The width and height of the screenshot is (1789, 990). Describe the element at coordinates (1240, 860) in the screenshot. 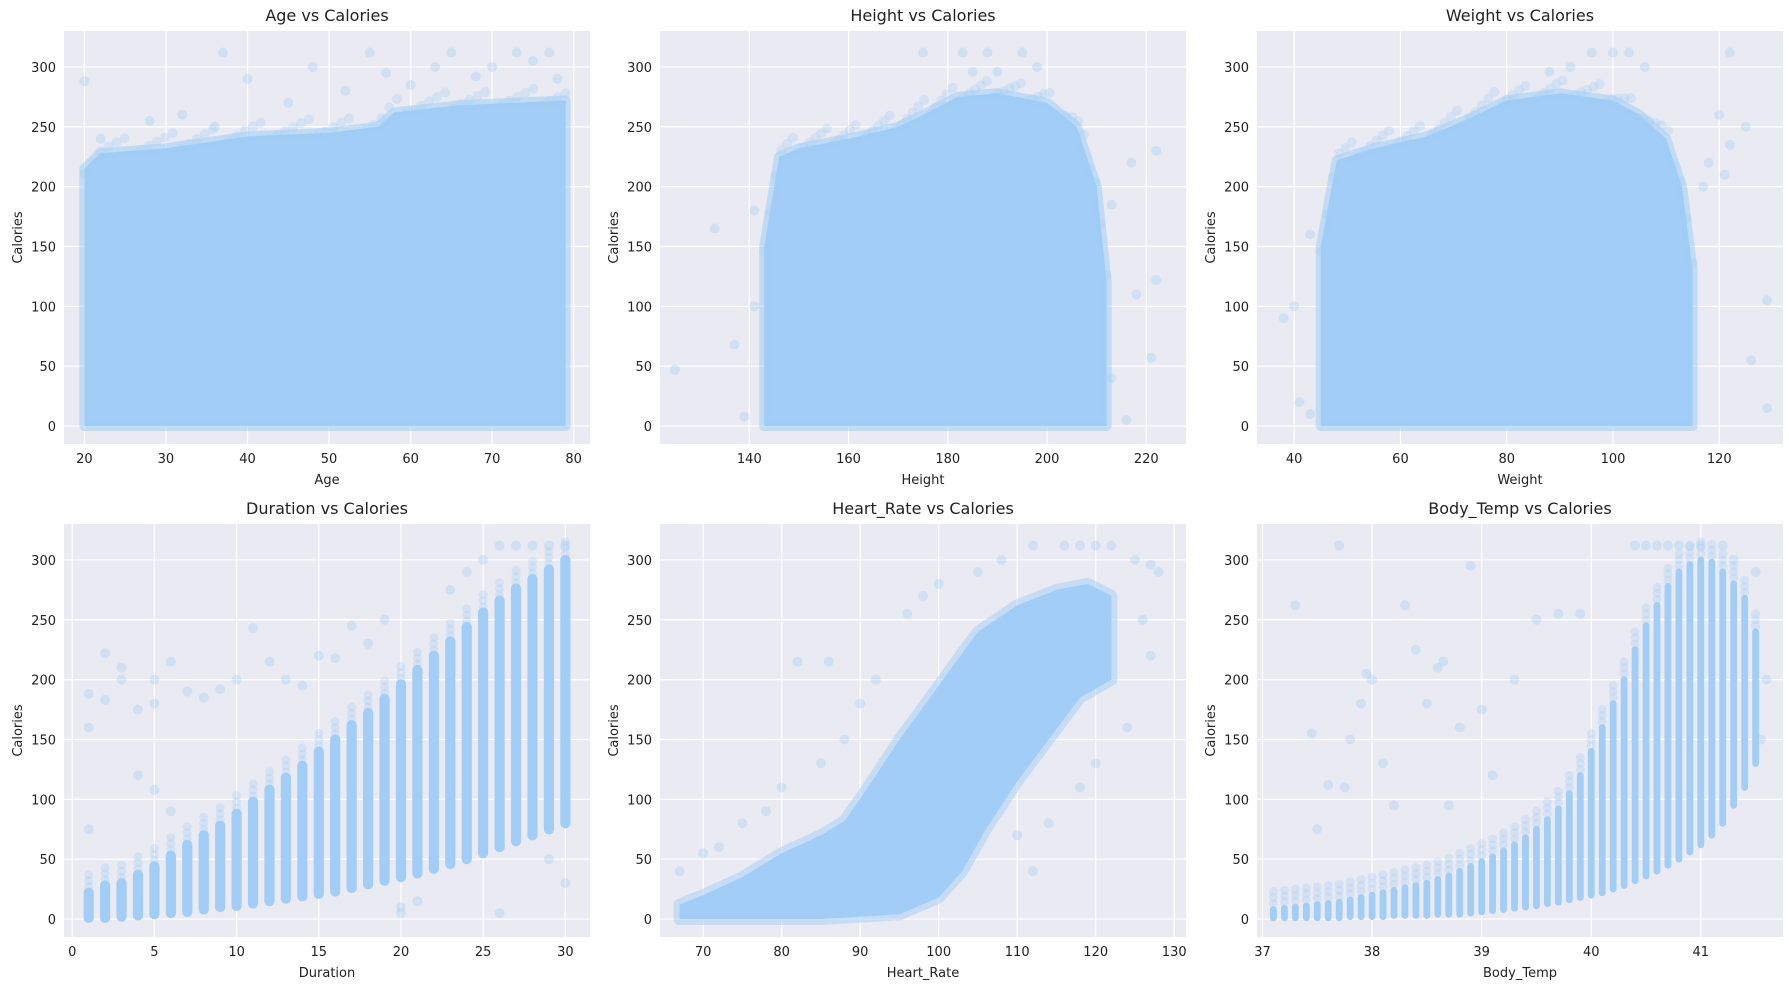

I see `y-tick-label: 50` at that location.